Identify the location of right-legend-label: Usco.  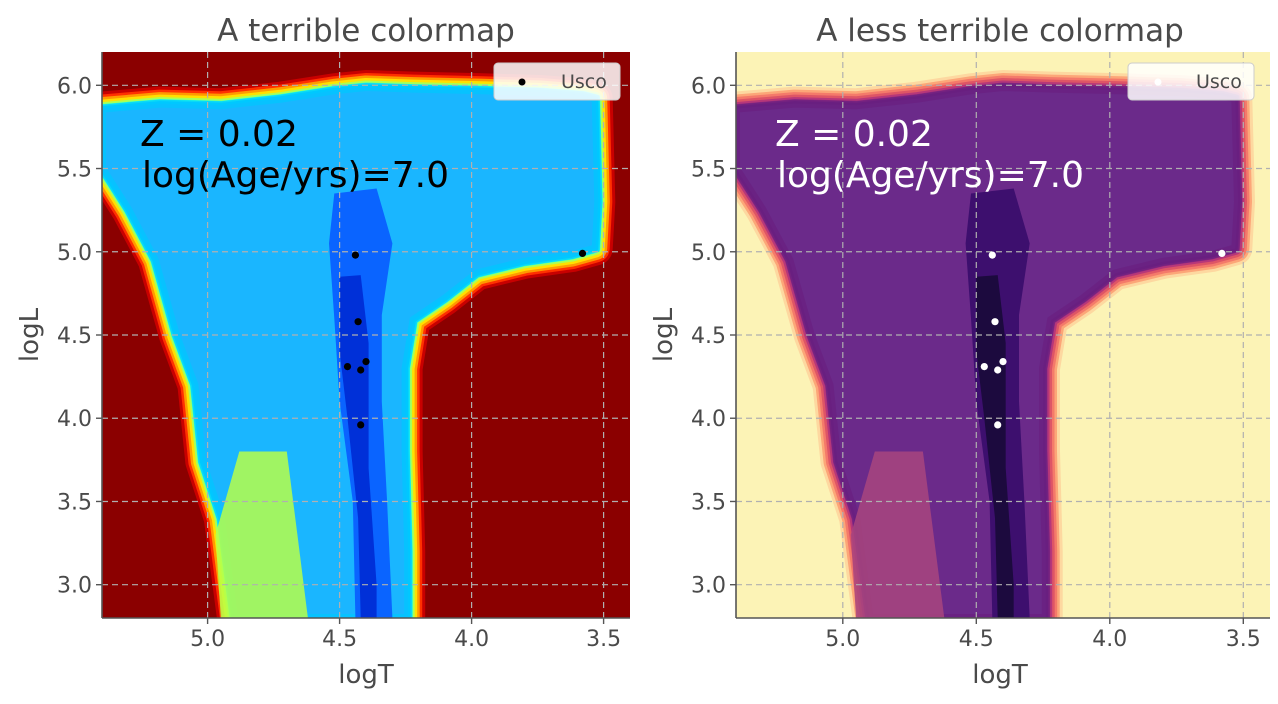
(1219, 82).